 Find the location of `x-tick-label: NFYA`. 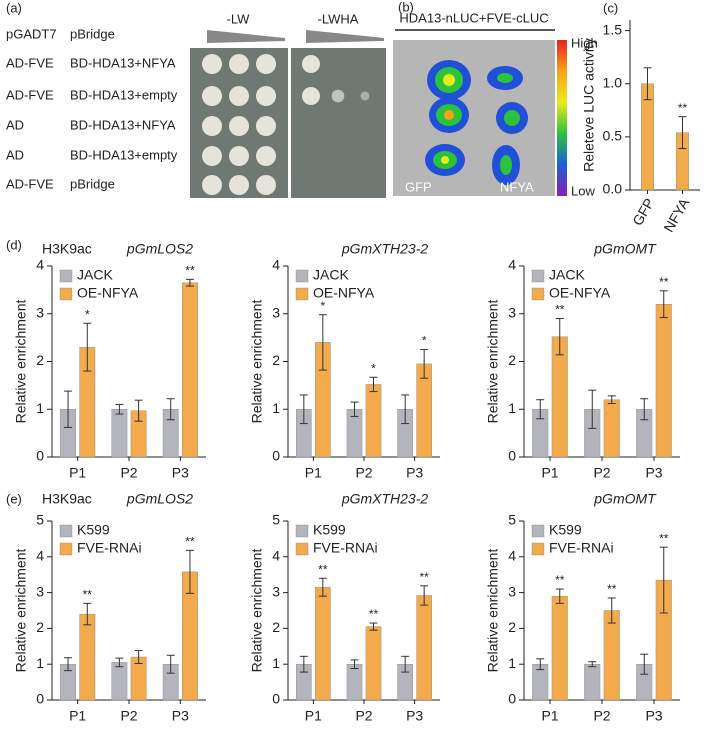

x-tick-label: NFYA is located at coordinates (676, 215).